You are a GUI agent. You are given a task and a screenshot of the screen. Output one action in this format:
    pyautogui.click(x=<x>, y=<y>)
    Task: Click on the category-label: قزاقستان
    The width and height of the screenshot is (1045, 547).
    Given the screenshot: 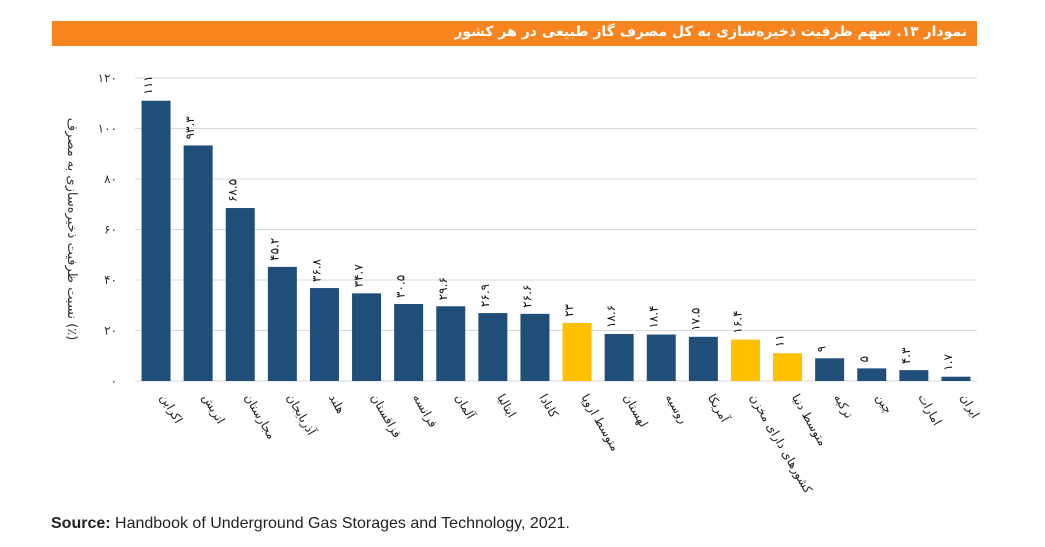 What is the action you would take?
    pyautogui.click(x=385, y=416)
    